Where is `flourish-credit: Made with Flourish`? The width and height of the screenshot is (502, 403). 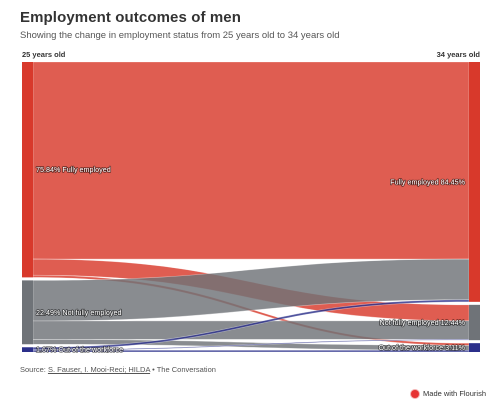
flourish-credit: Made with Flourish is located at coordinates (448, 393).